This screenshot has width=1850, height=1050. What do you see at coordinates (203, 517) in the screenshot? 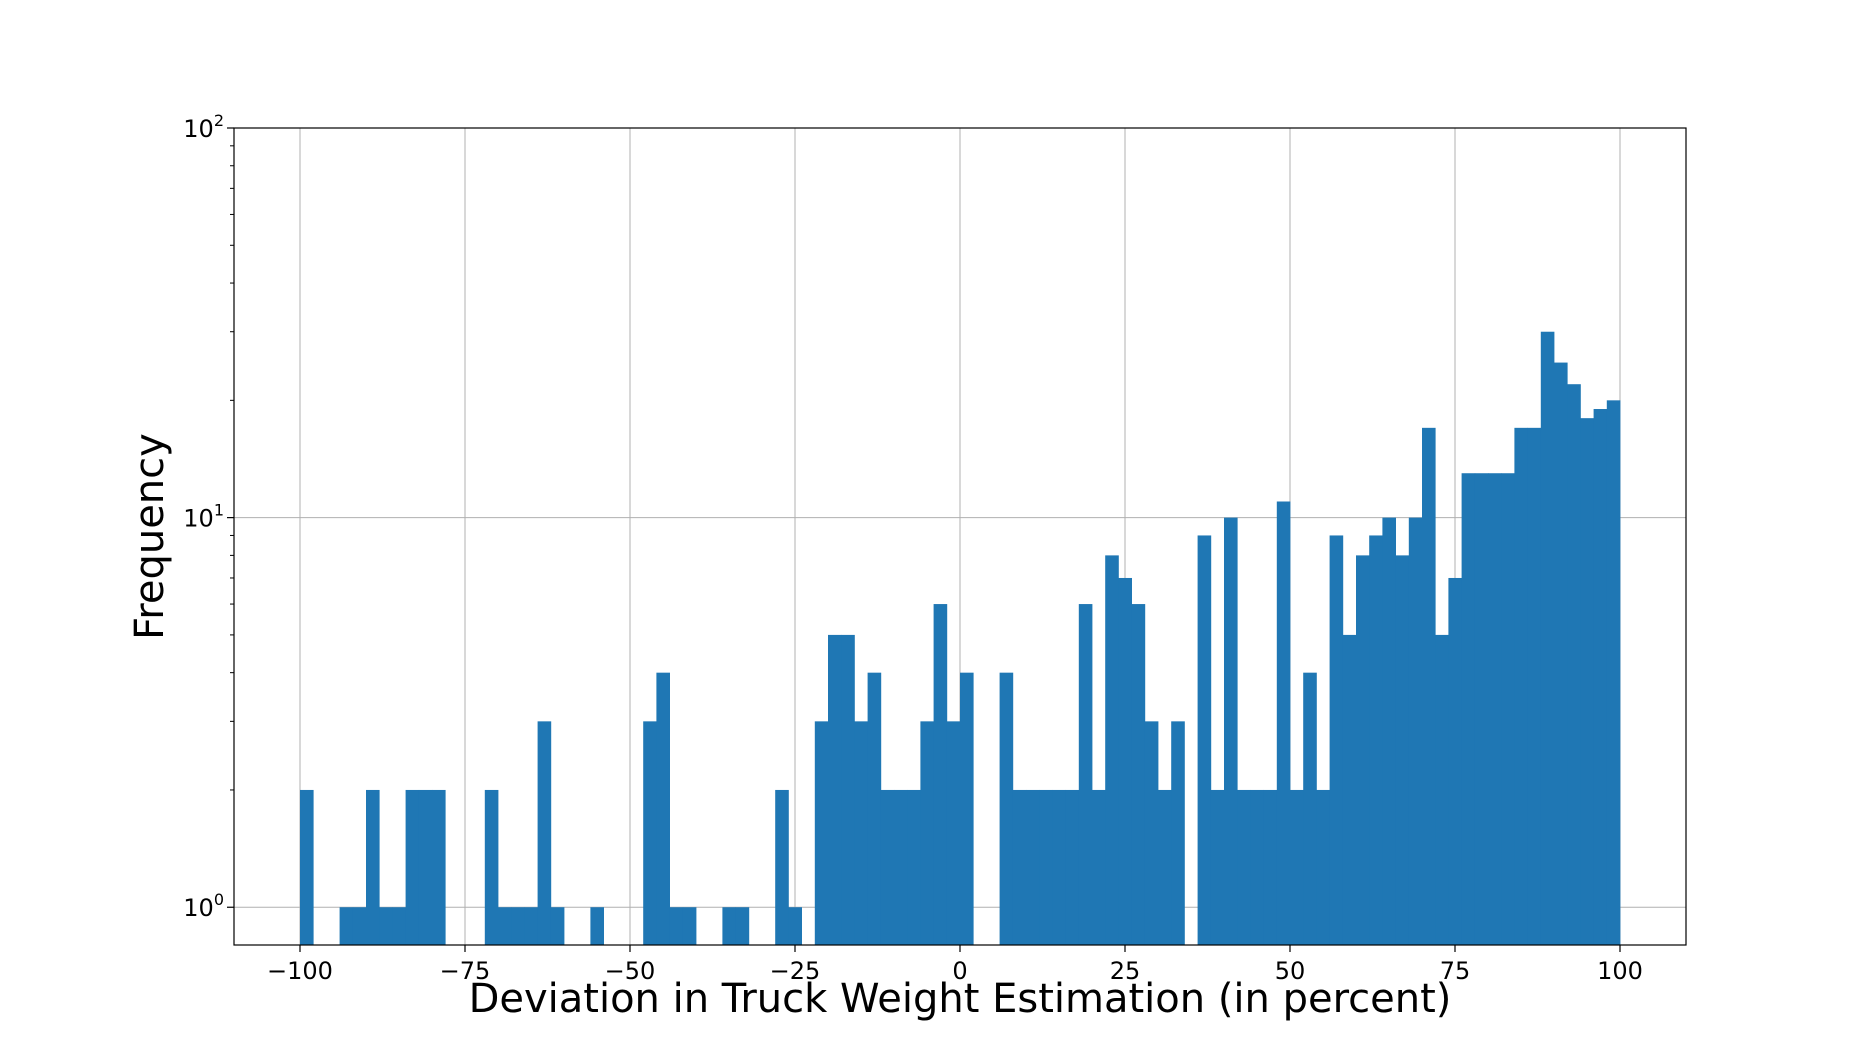
I see `y-tick-label: 10¹` at bounding box center [203, 517].